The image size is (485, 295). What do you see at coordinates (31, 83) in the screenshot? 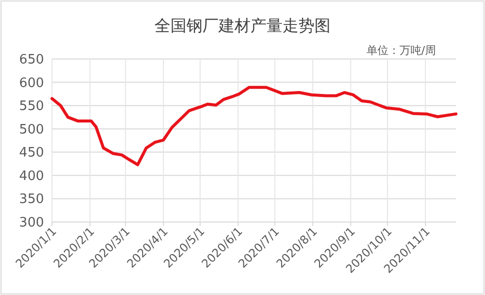
I see `y-tick-label: 600` at bounding box center [31, 83].